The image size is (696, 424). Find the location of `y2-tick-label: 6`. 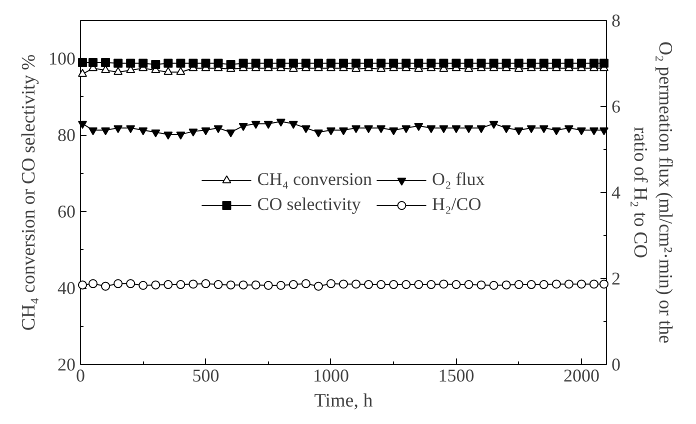

y2-tick-label: 6 is located at coordinates (616, 106).